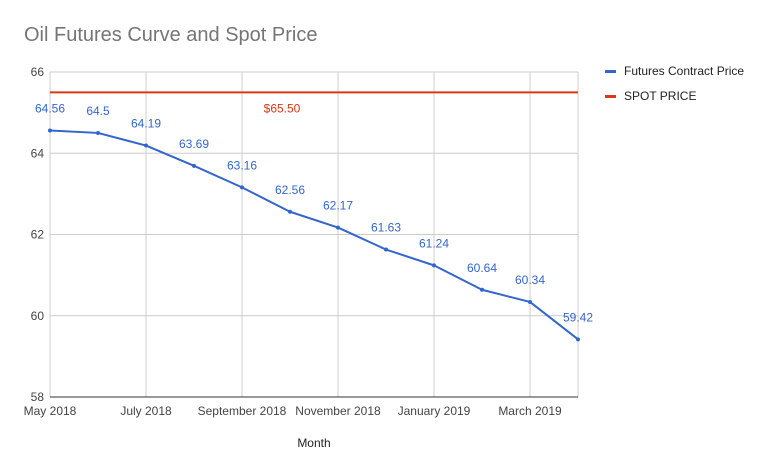 The image size is (769, 475). What do you see at coordinates (50, 109) in the screenshot?
I see `futures-data-label: 64.56` at bounding box center [50, 109].